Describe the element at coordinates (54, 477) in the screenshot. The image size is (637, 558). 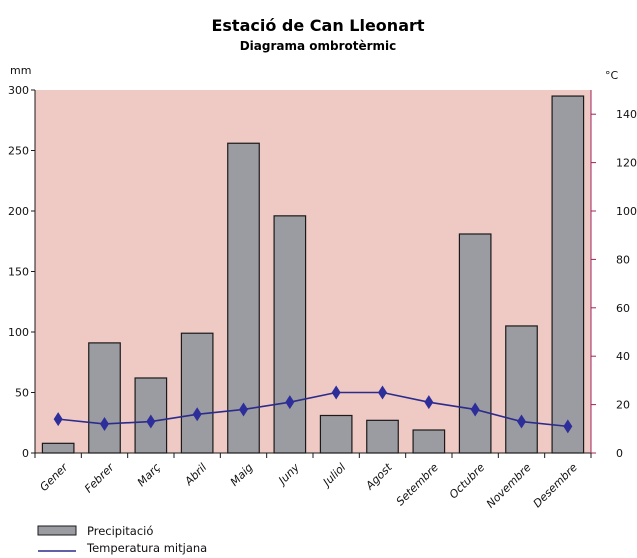
I see `x-tick-label: Gener` at that location.